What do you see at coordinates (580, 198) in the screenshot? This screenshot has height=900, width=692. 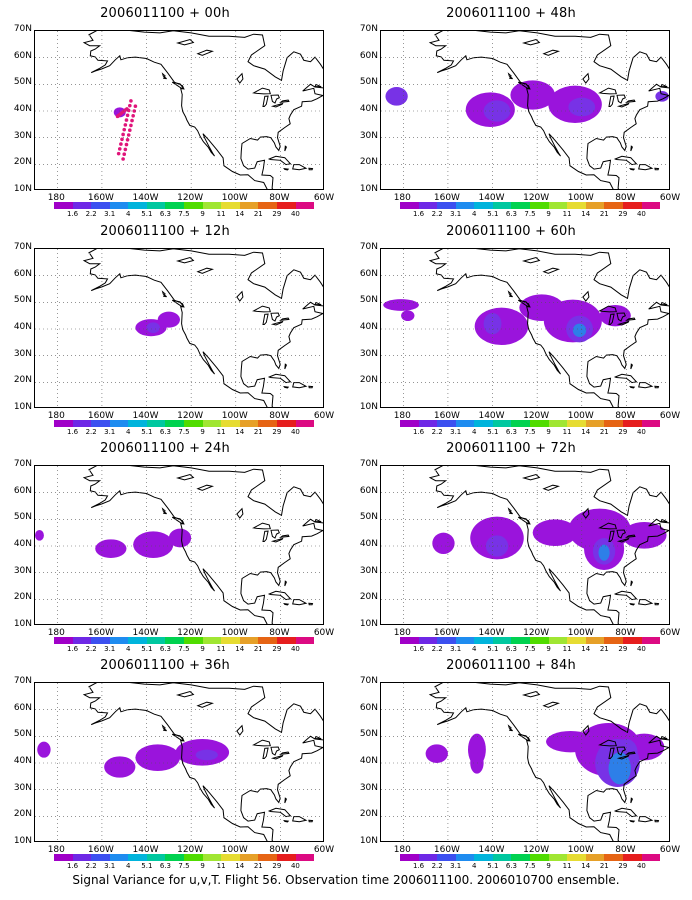 I see `longitude-label: 100W` at bounding box center [580, 198].